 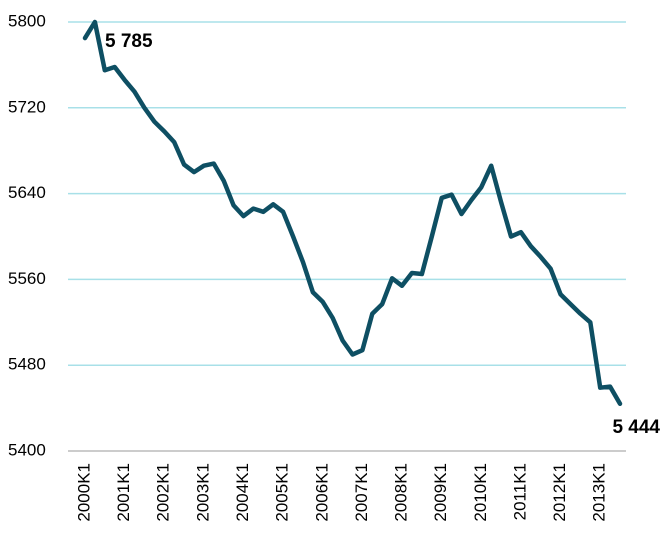 I want to click on x-tick-label: 2013K1, so click(x=599, y=492).